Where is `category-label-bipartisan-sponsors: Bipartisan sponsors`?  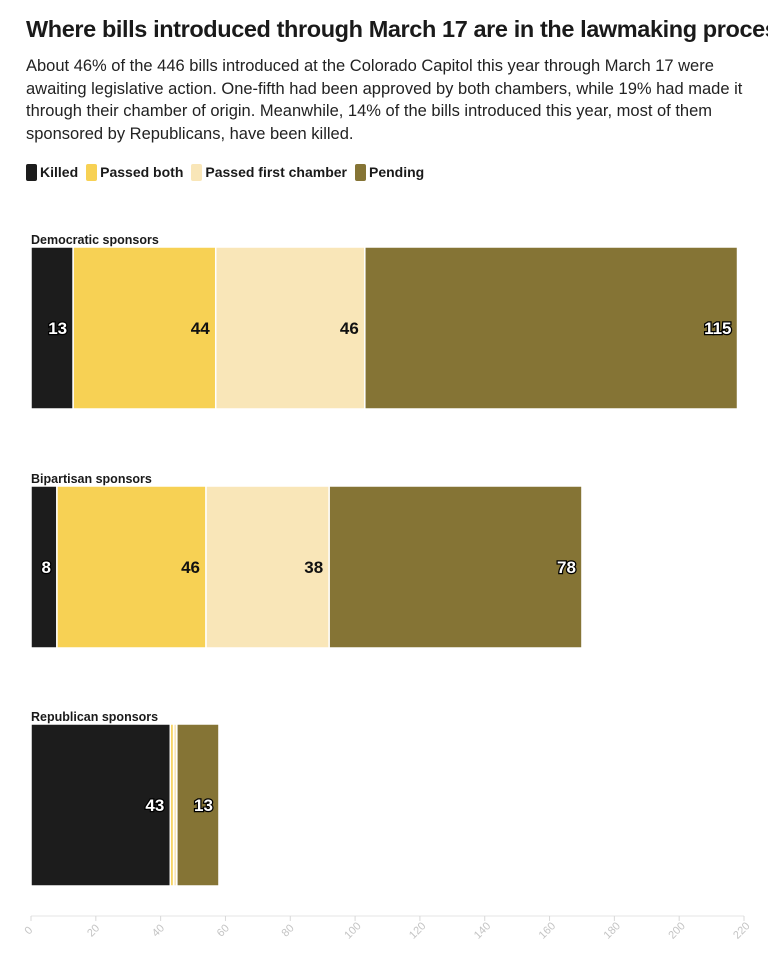 category-label-bipartisan-sponsors: Bipartisan sponsors is located at coordinates (91, 479).